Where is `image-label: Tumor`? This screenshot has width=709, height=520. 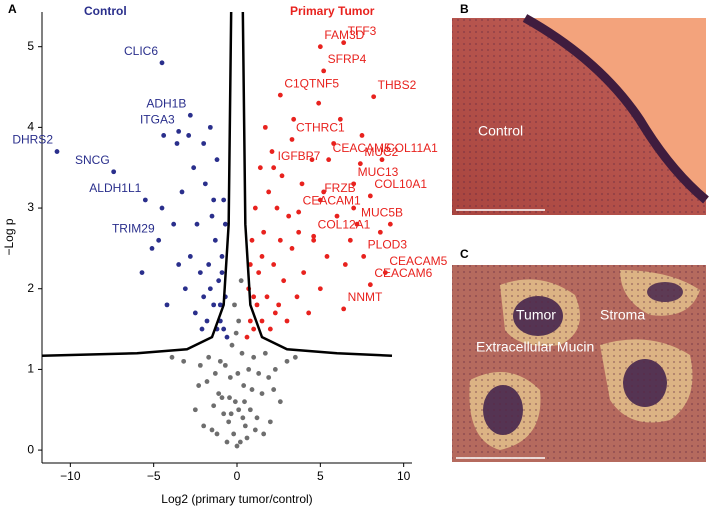 image-label: Tumor is located at coordinates (536, 315).